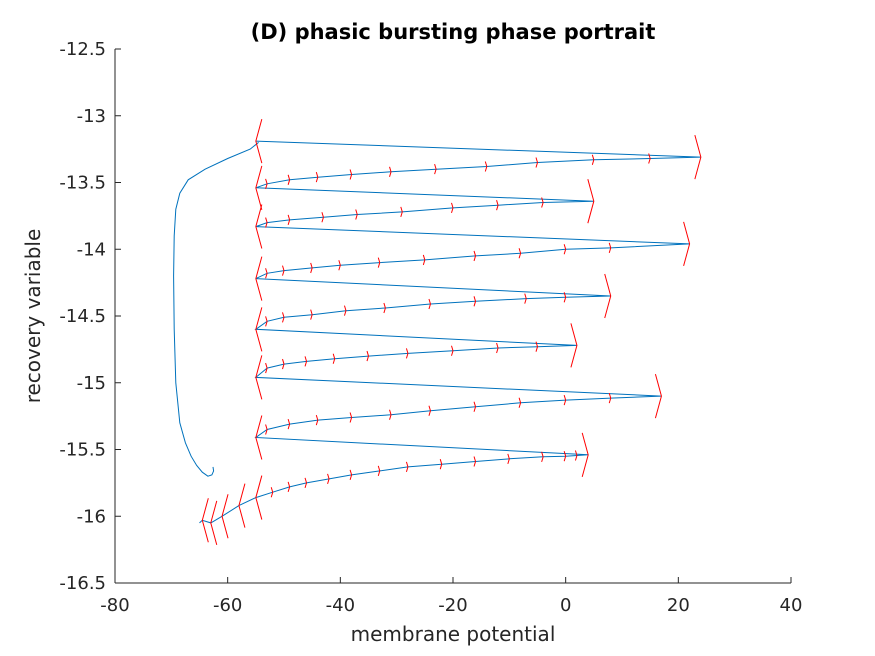 The height and width of the screenshot is (656, 875). I want to click on y-tick-label: -13.5, so click(82, 183).